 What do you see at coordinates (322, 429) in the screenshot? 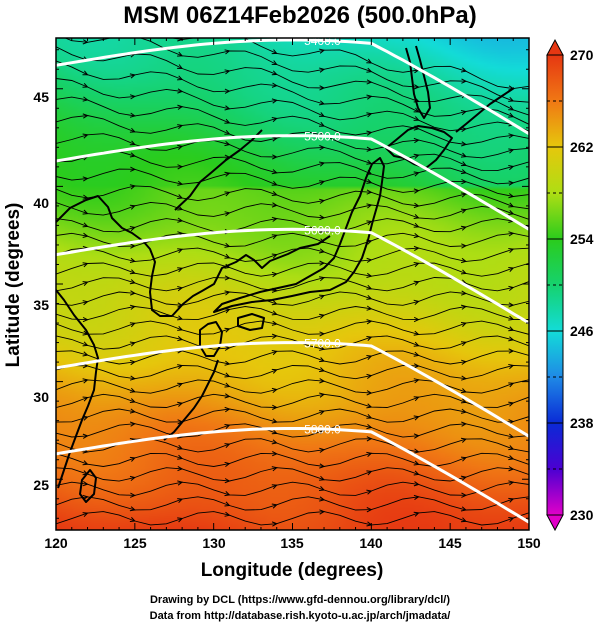
I see `contour-label: 5800.0` at bounding box center [322, 429].